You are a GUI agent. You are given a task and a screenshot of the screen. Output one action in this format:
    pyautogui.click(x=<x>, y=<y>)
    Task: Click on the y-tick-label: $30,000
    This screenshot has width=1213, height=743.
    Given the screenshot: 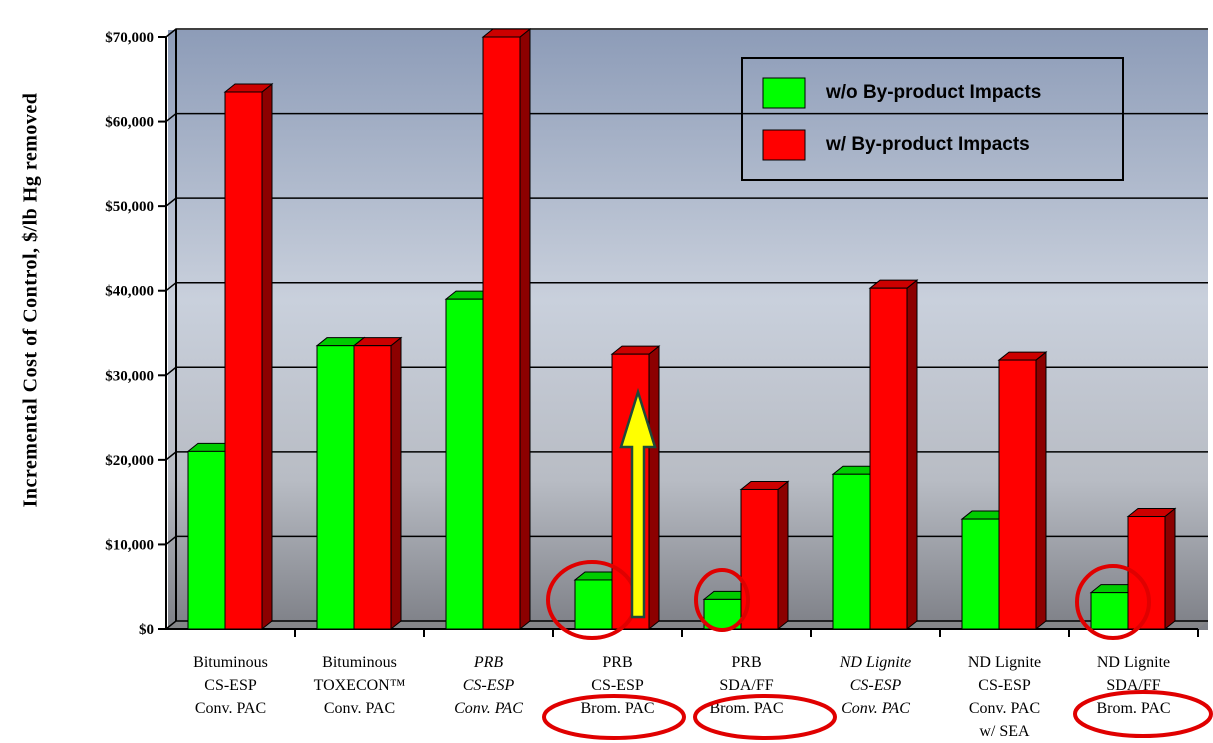 What is the action you would take?
    pyautogui.click(x=129, y=376)
    